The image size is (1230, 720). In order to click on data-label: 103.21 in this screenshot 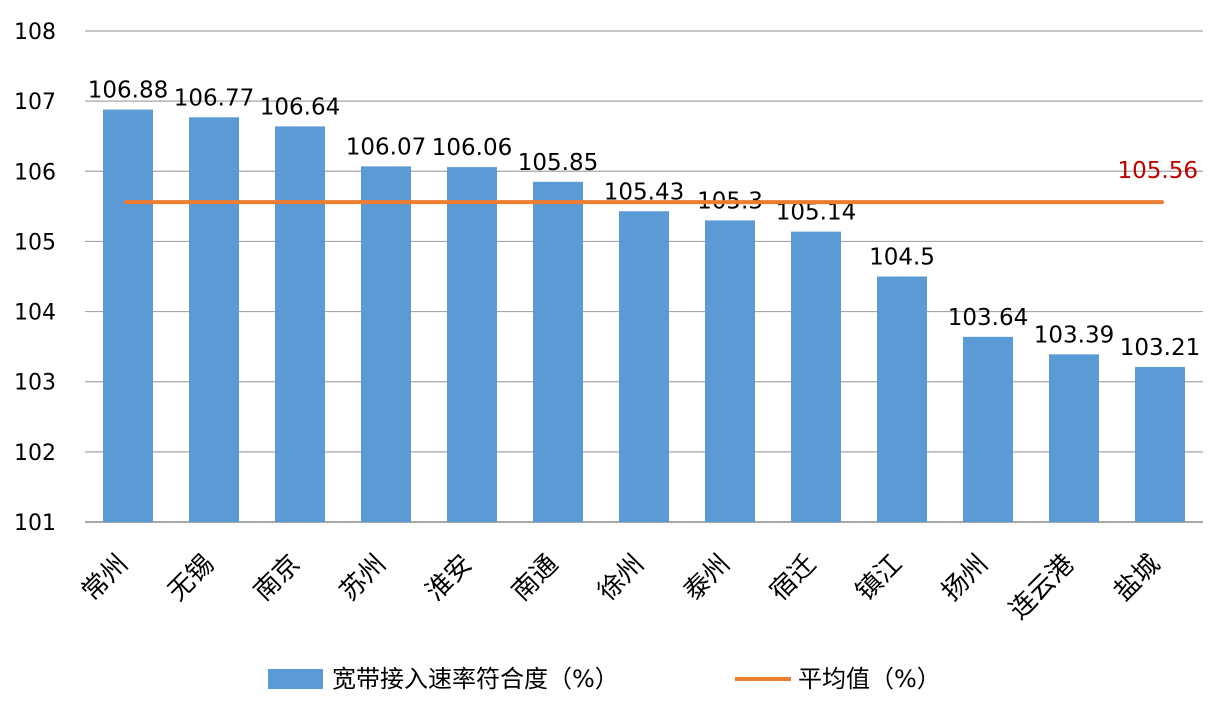, I will do `click(1160, 348)`.